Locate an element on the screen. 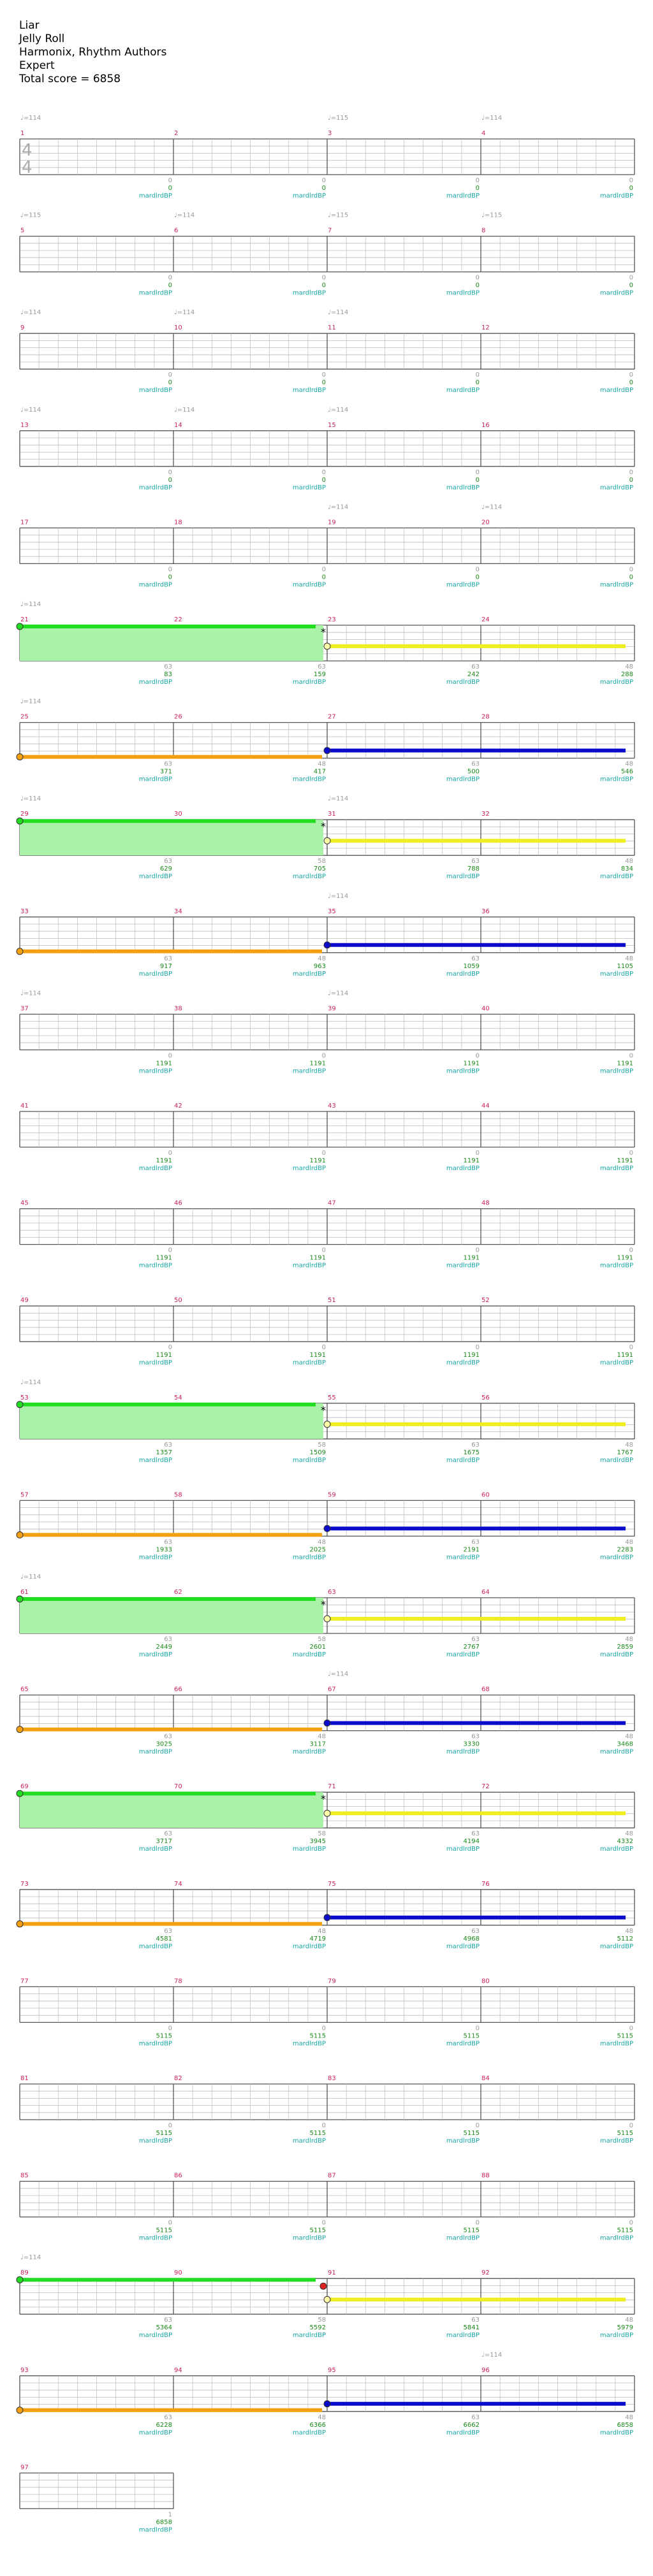 Image resolution: width=653 pixels, height=2576 pixels. measure-score: 3468 is located at coordinates (625, 1744).